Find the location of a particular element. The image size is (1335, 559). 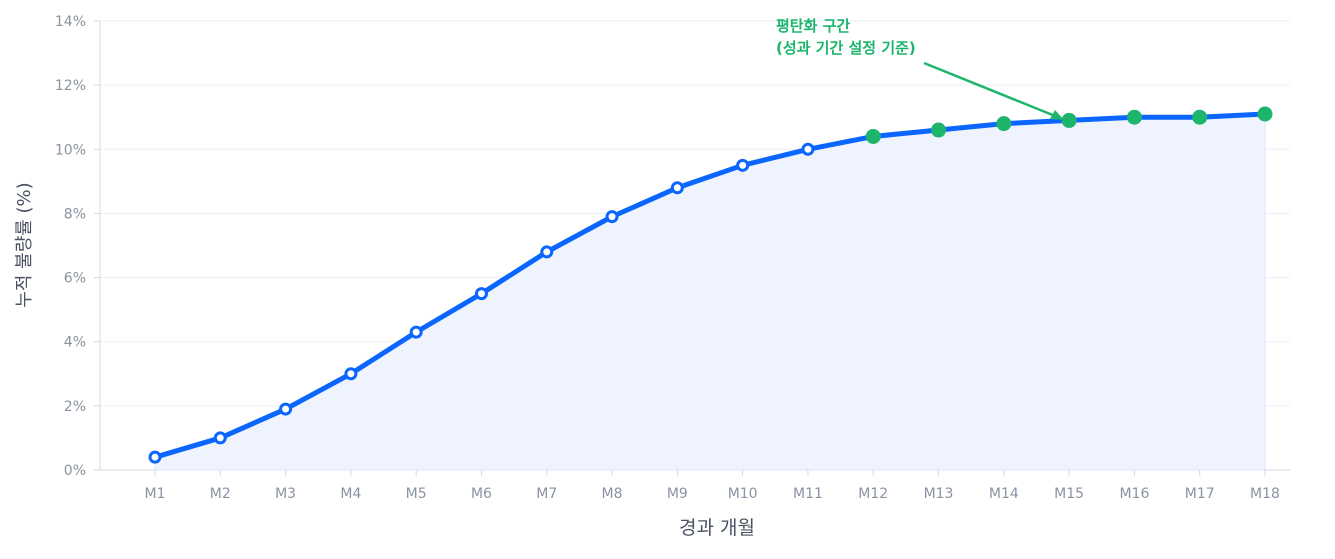

x-tick-label: M2 is located at coordinates (220, 494).